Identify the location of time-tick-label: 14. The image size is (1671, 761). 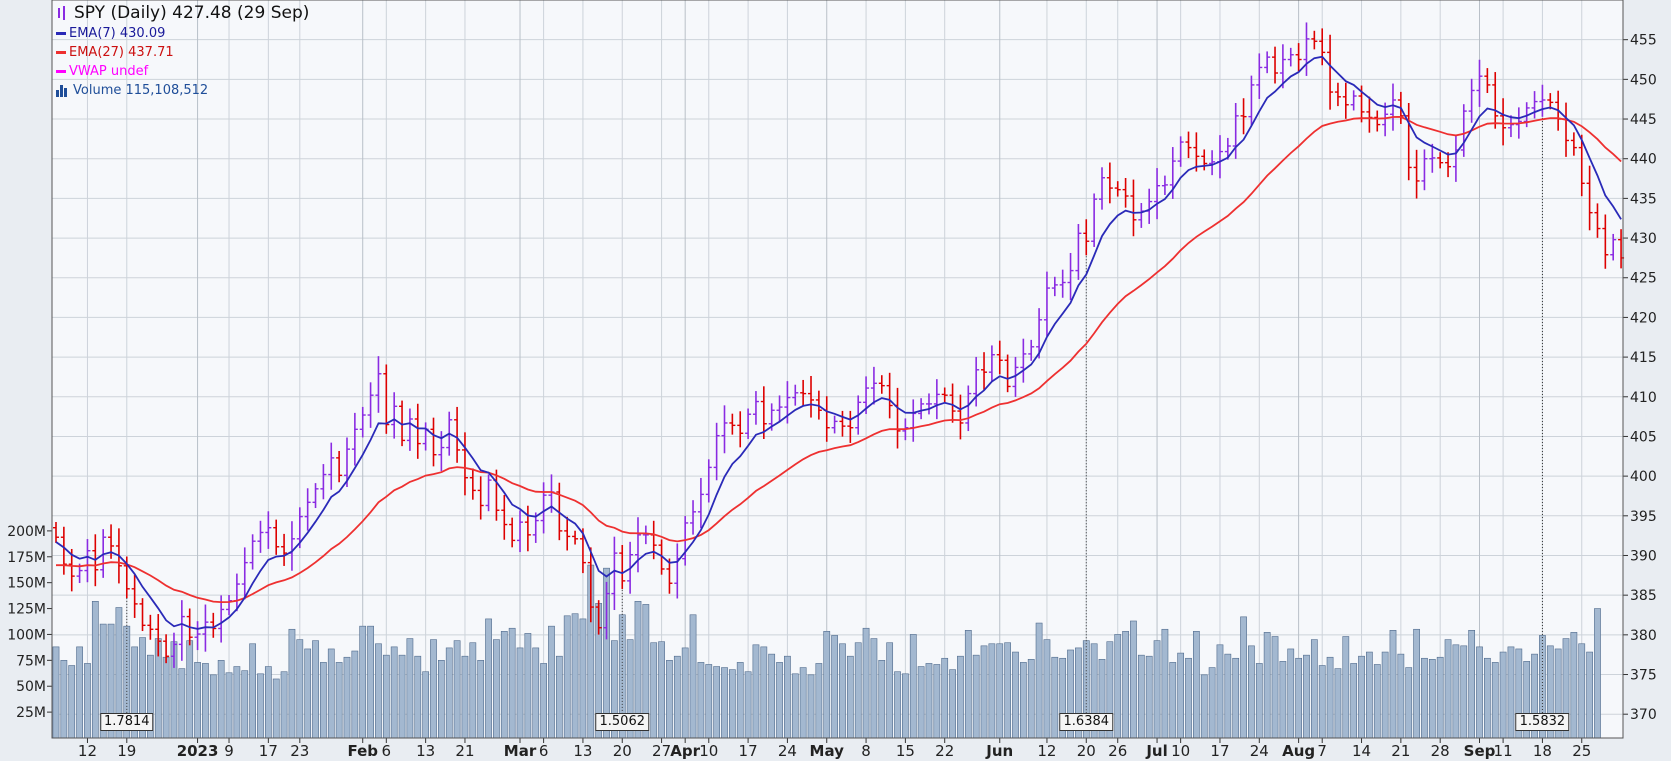
(1361, 751).